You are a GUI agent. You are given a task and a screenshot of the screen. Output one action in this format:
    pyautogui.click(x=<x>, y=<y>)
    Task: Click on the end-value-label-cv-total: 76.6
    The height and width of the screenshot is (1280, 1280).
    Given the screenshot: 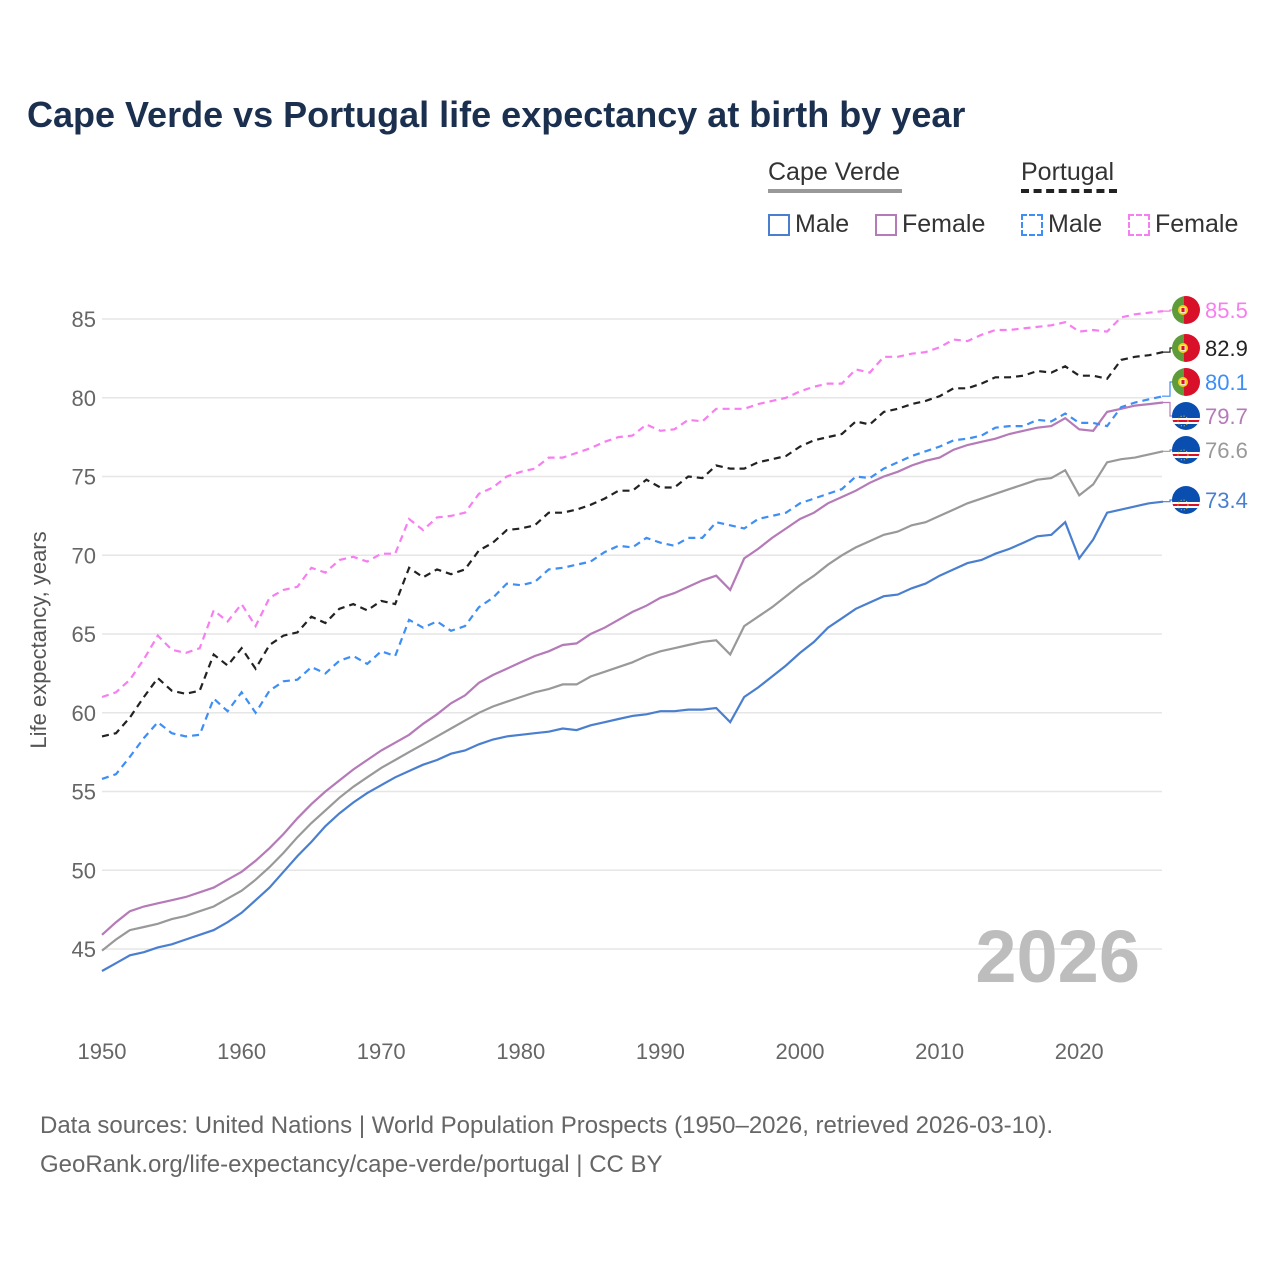 What is the action you would take?
    pyautogui.click(x=1226, y=450)
    